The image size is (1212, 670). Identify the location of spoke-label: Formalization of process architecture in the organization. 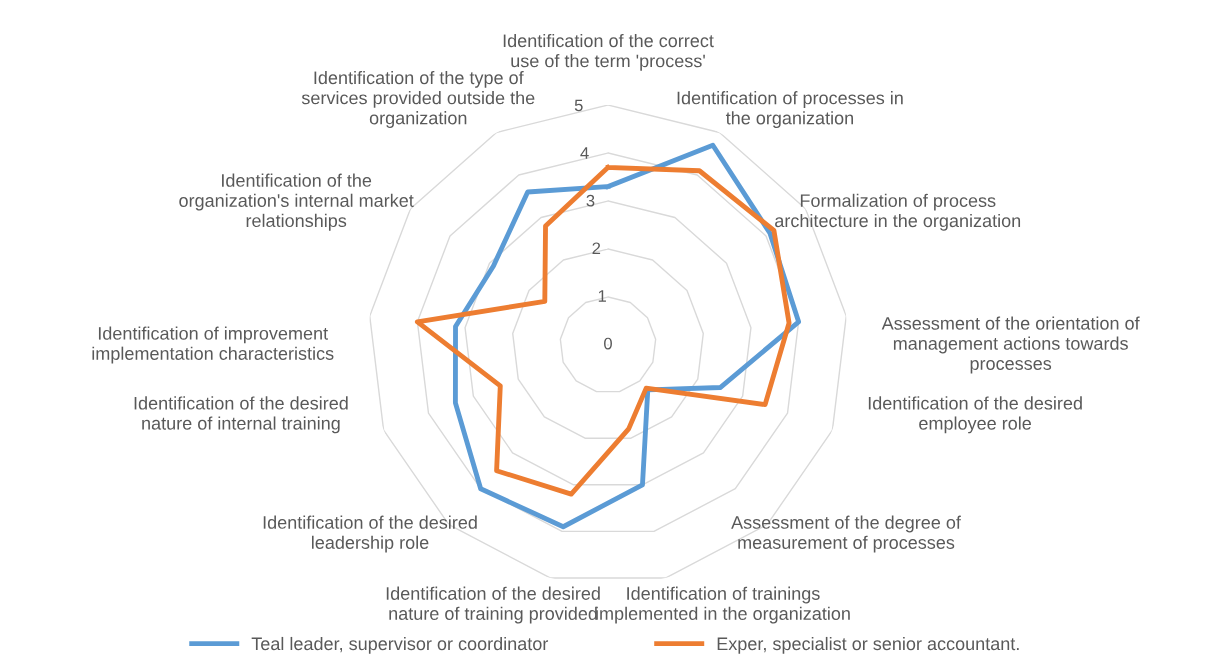
(898, 212).